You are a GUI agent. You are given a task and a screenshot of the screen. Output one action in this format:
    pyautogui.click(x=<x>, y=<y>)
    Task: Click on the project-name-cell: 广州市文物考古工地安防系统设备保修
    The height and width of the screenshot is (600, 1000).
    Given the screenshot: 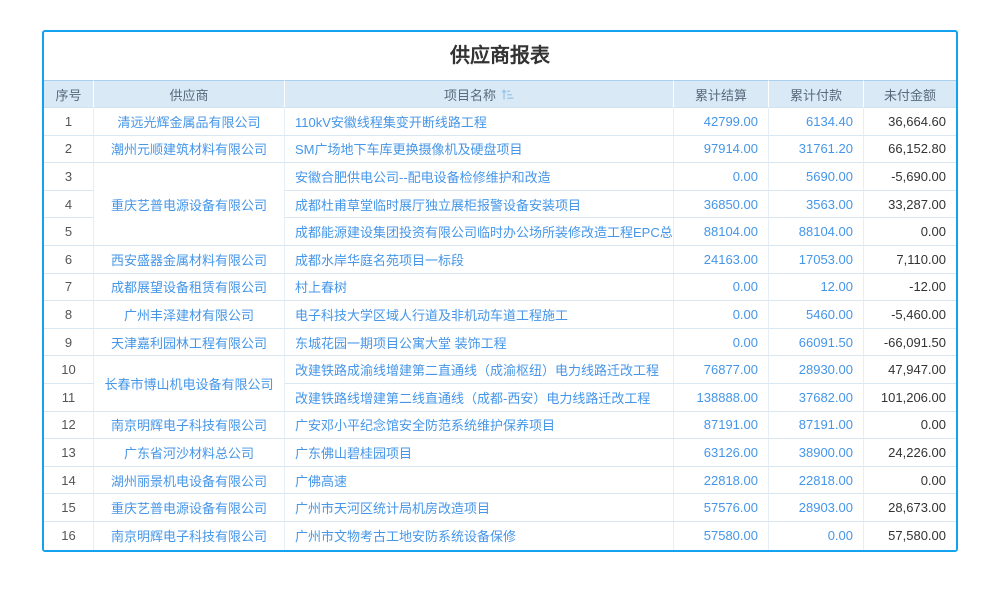 What is the action you would take?
    pyautogui.click(x=479, y=535)
    